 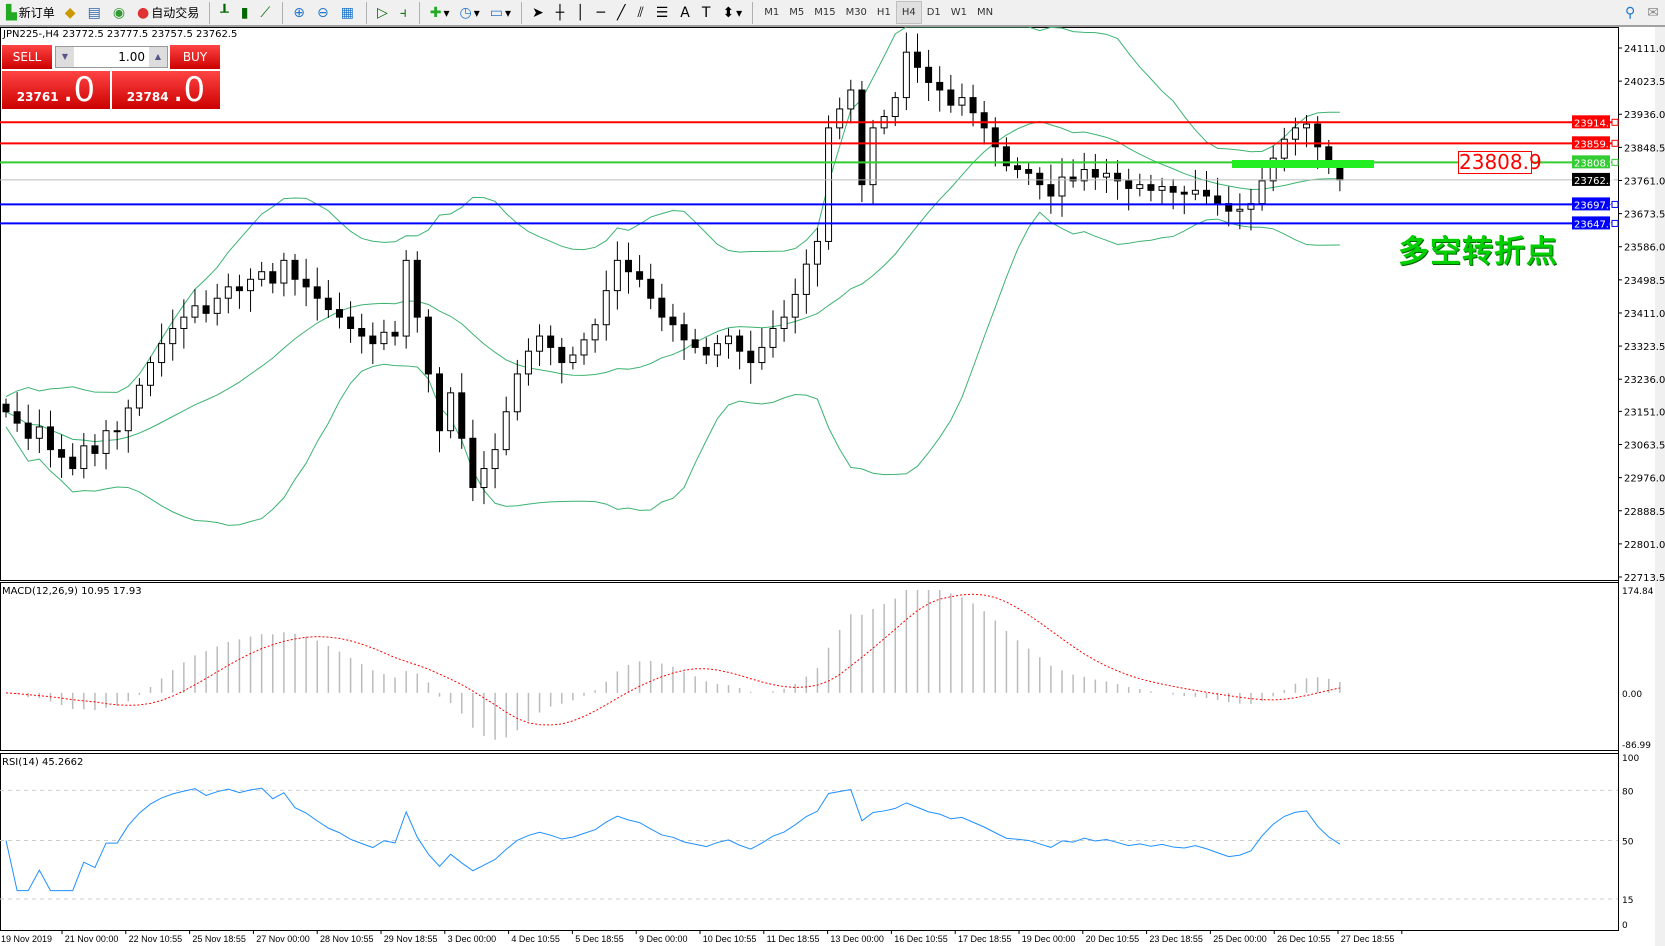 What do you see at coordinates (1654, 12) in the screenshot?
I see `chat-button: ✉` at bounding box center [1654, 12].